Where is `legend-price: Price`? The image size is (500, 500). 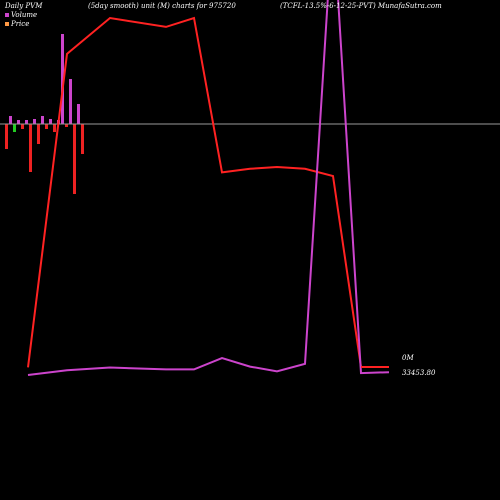
legend-price: Price is located at coordinates (17, 24).